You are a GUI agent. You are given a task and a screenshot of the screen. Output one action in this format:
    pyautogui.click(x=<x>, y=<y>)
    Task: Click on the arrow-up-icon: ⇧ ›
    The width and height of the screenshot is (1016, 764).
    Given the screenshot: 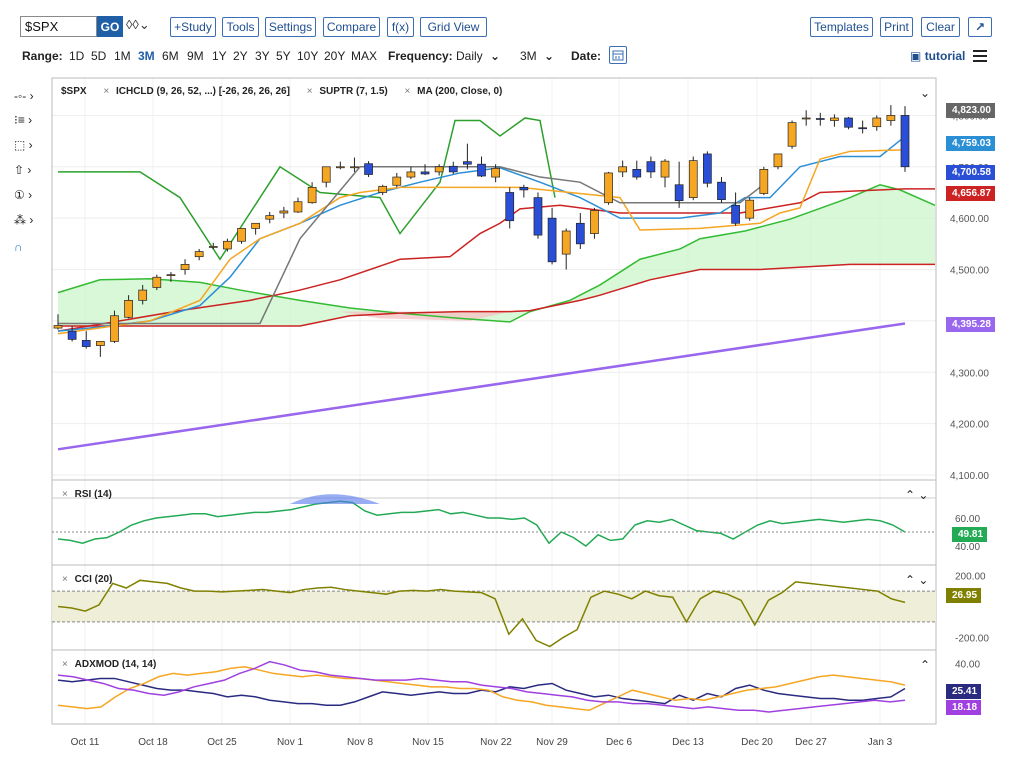 What is the action you would take?
    pyautogui.click(x=23, y=170)
    